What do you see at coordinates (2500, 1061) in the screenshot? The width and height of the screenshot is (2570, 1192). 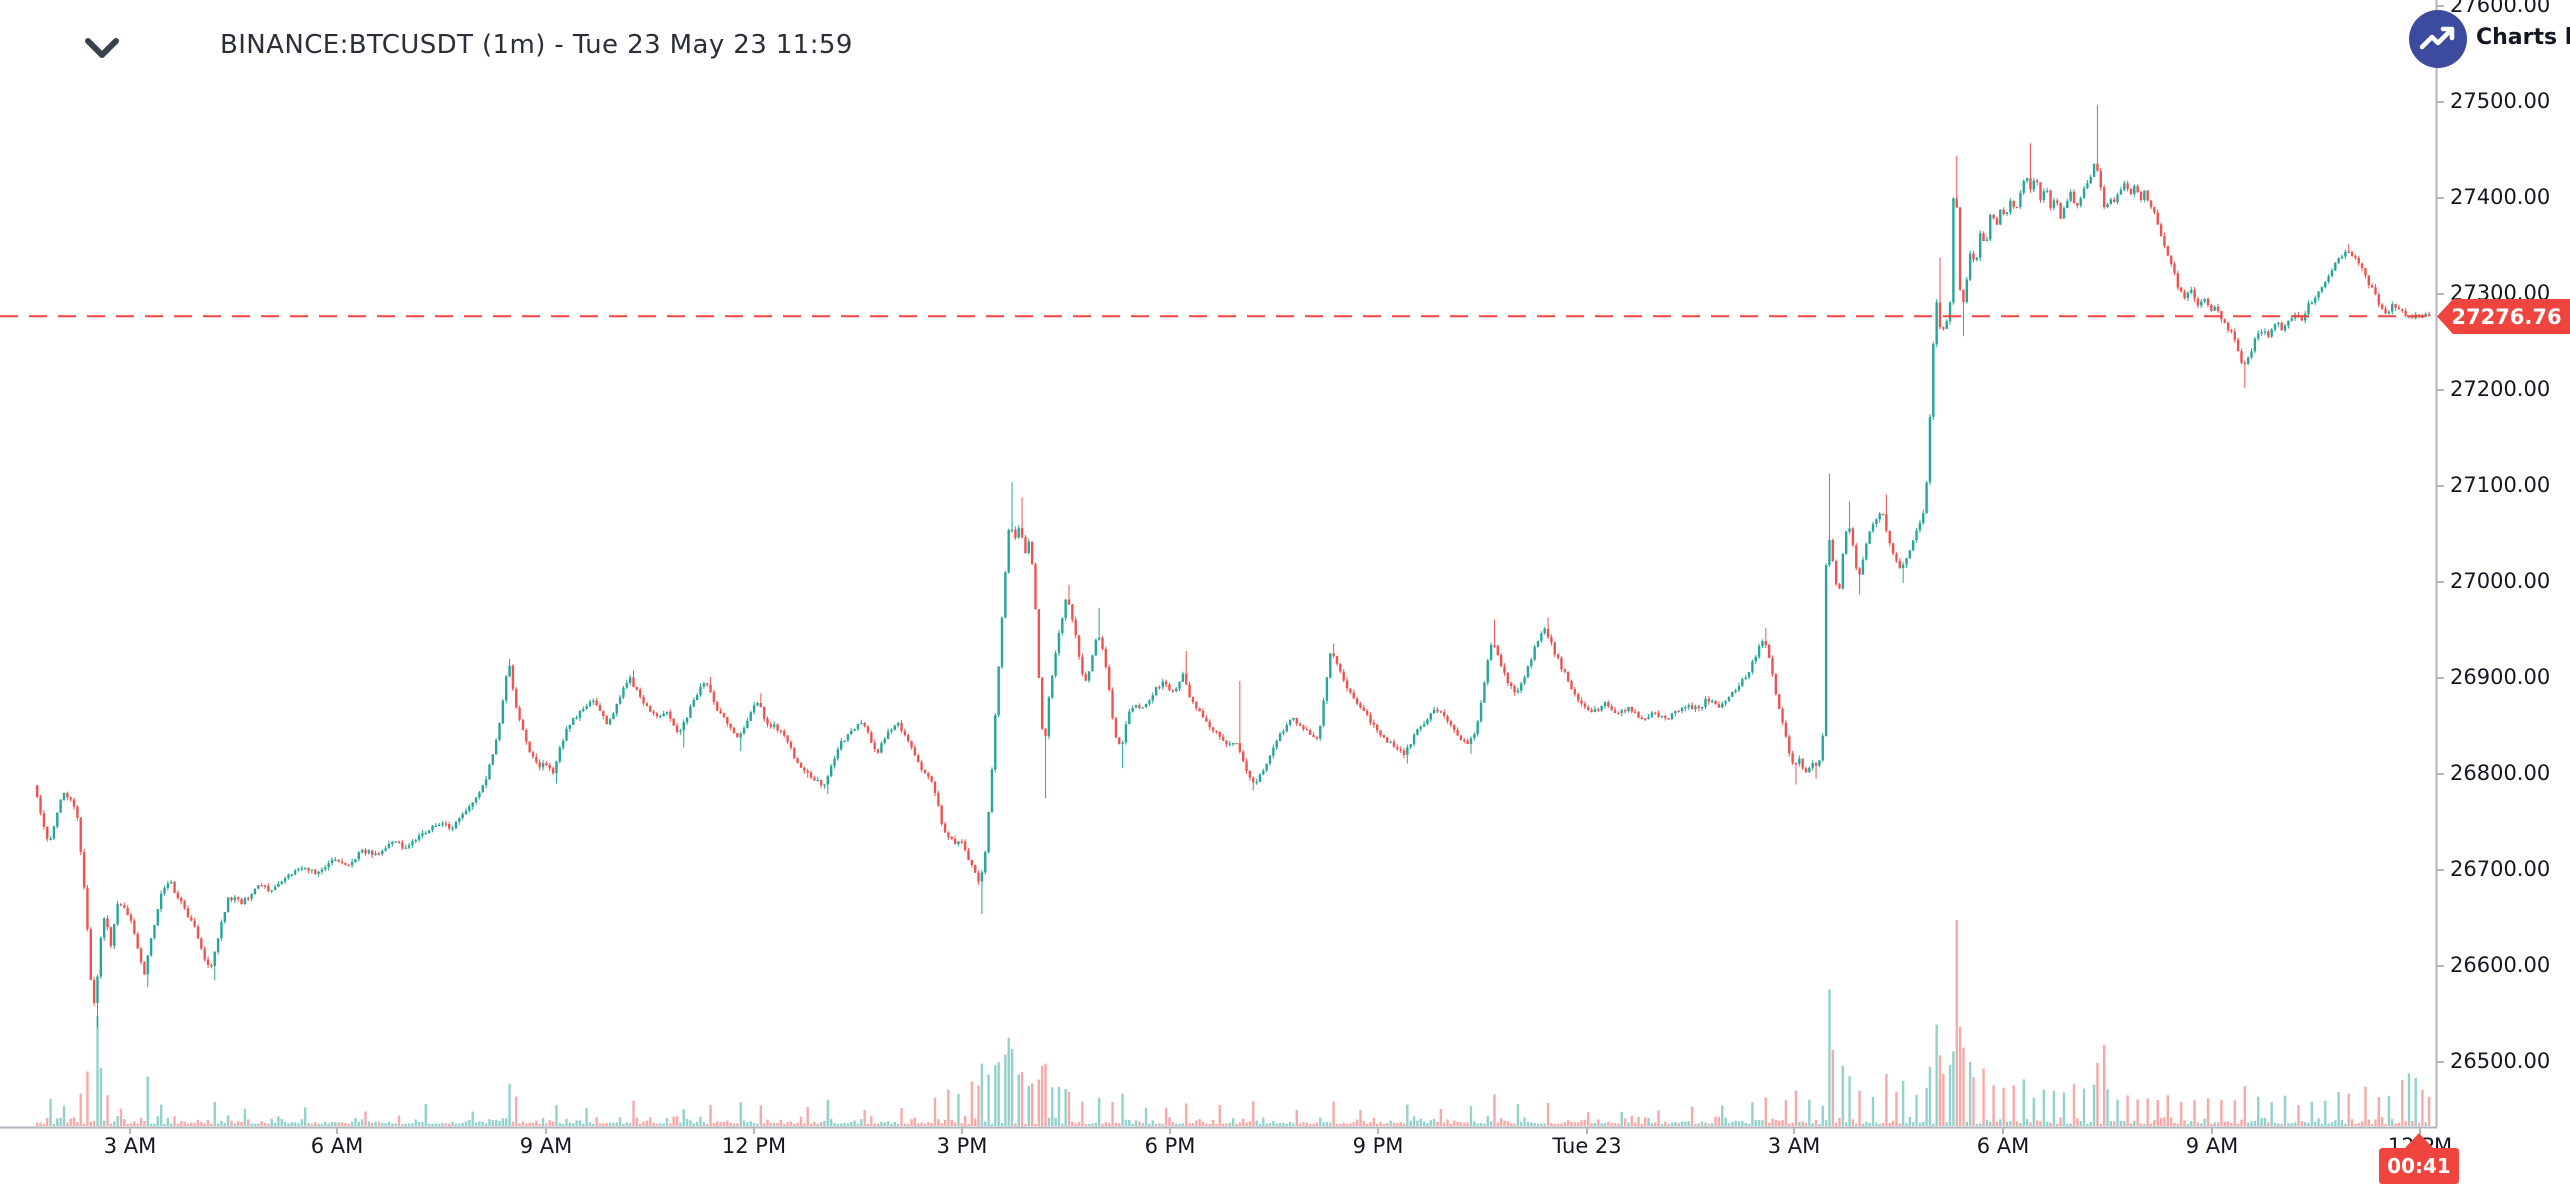 I see `price-tick-label: 26500.00` at bounding box center [2500, 1061].